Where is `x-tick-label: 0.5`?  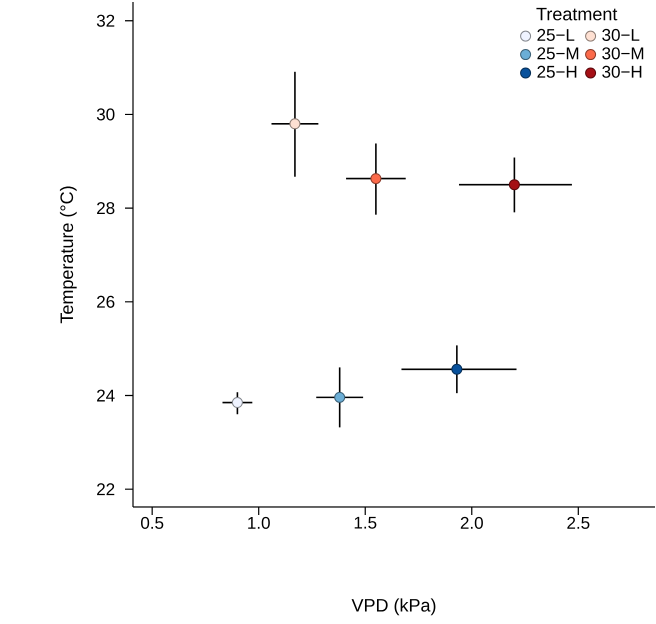
x-tick-label: 0.5 is located at coordinates (152, 522).